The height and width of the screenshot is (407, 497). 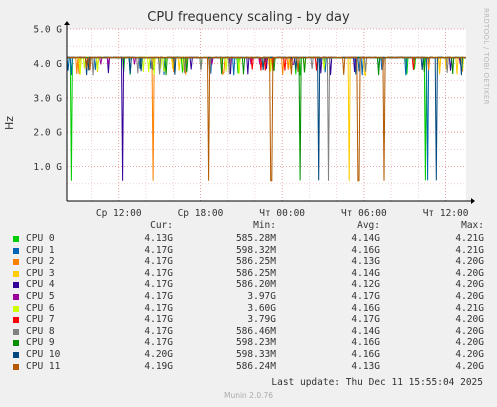 I want to click on last-update: Last update: Thu Dec 11 15:55:04 2025, so click(x=377, y=382).